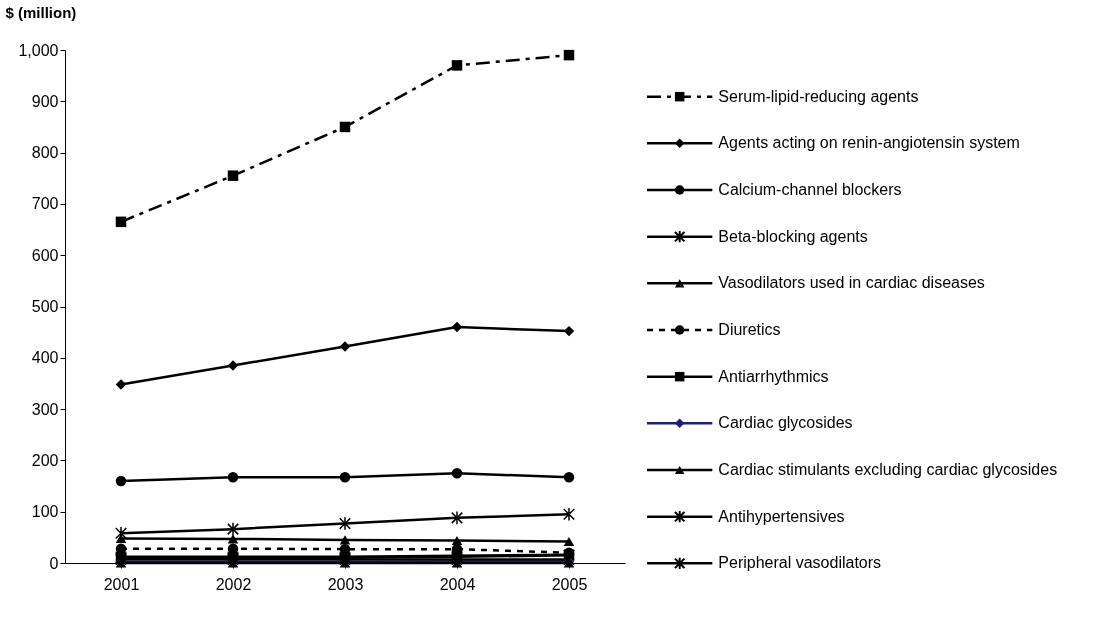 The image size is (1116, 635). I want to click on x-tick-label: 2005, so click(569, 584).